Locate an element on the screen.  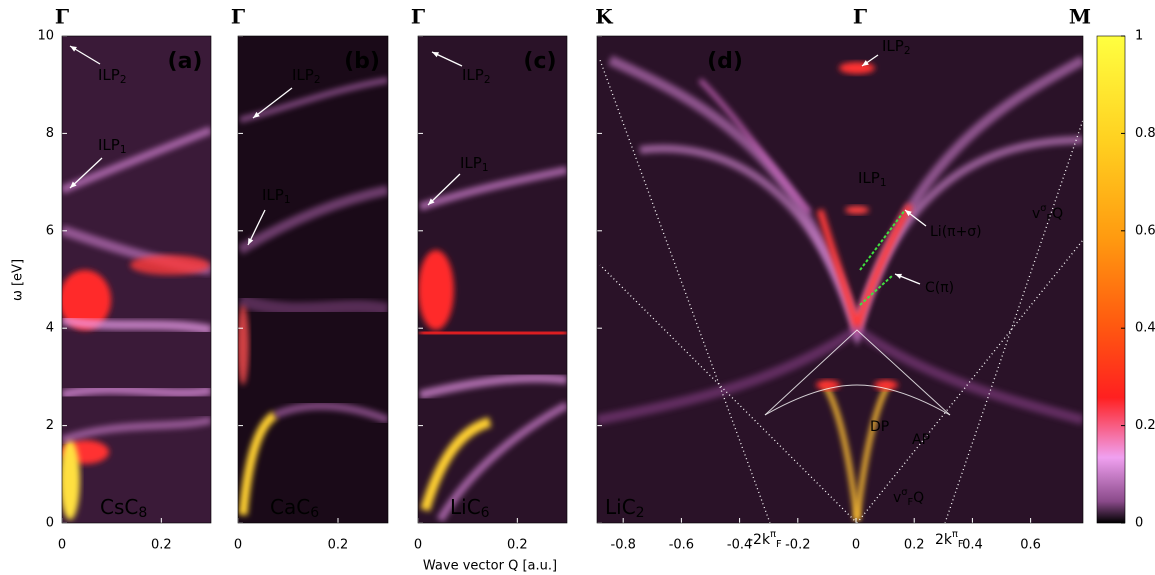
annotation-text: -2k is located at coordinates (759, 540).